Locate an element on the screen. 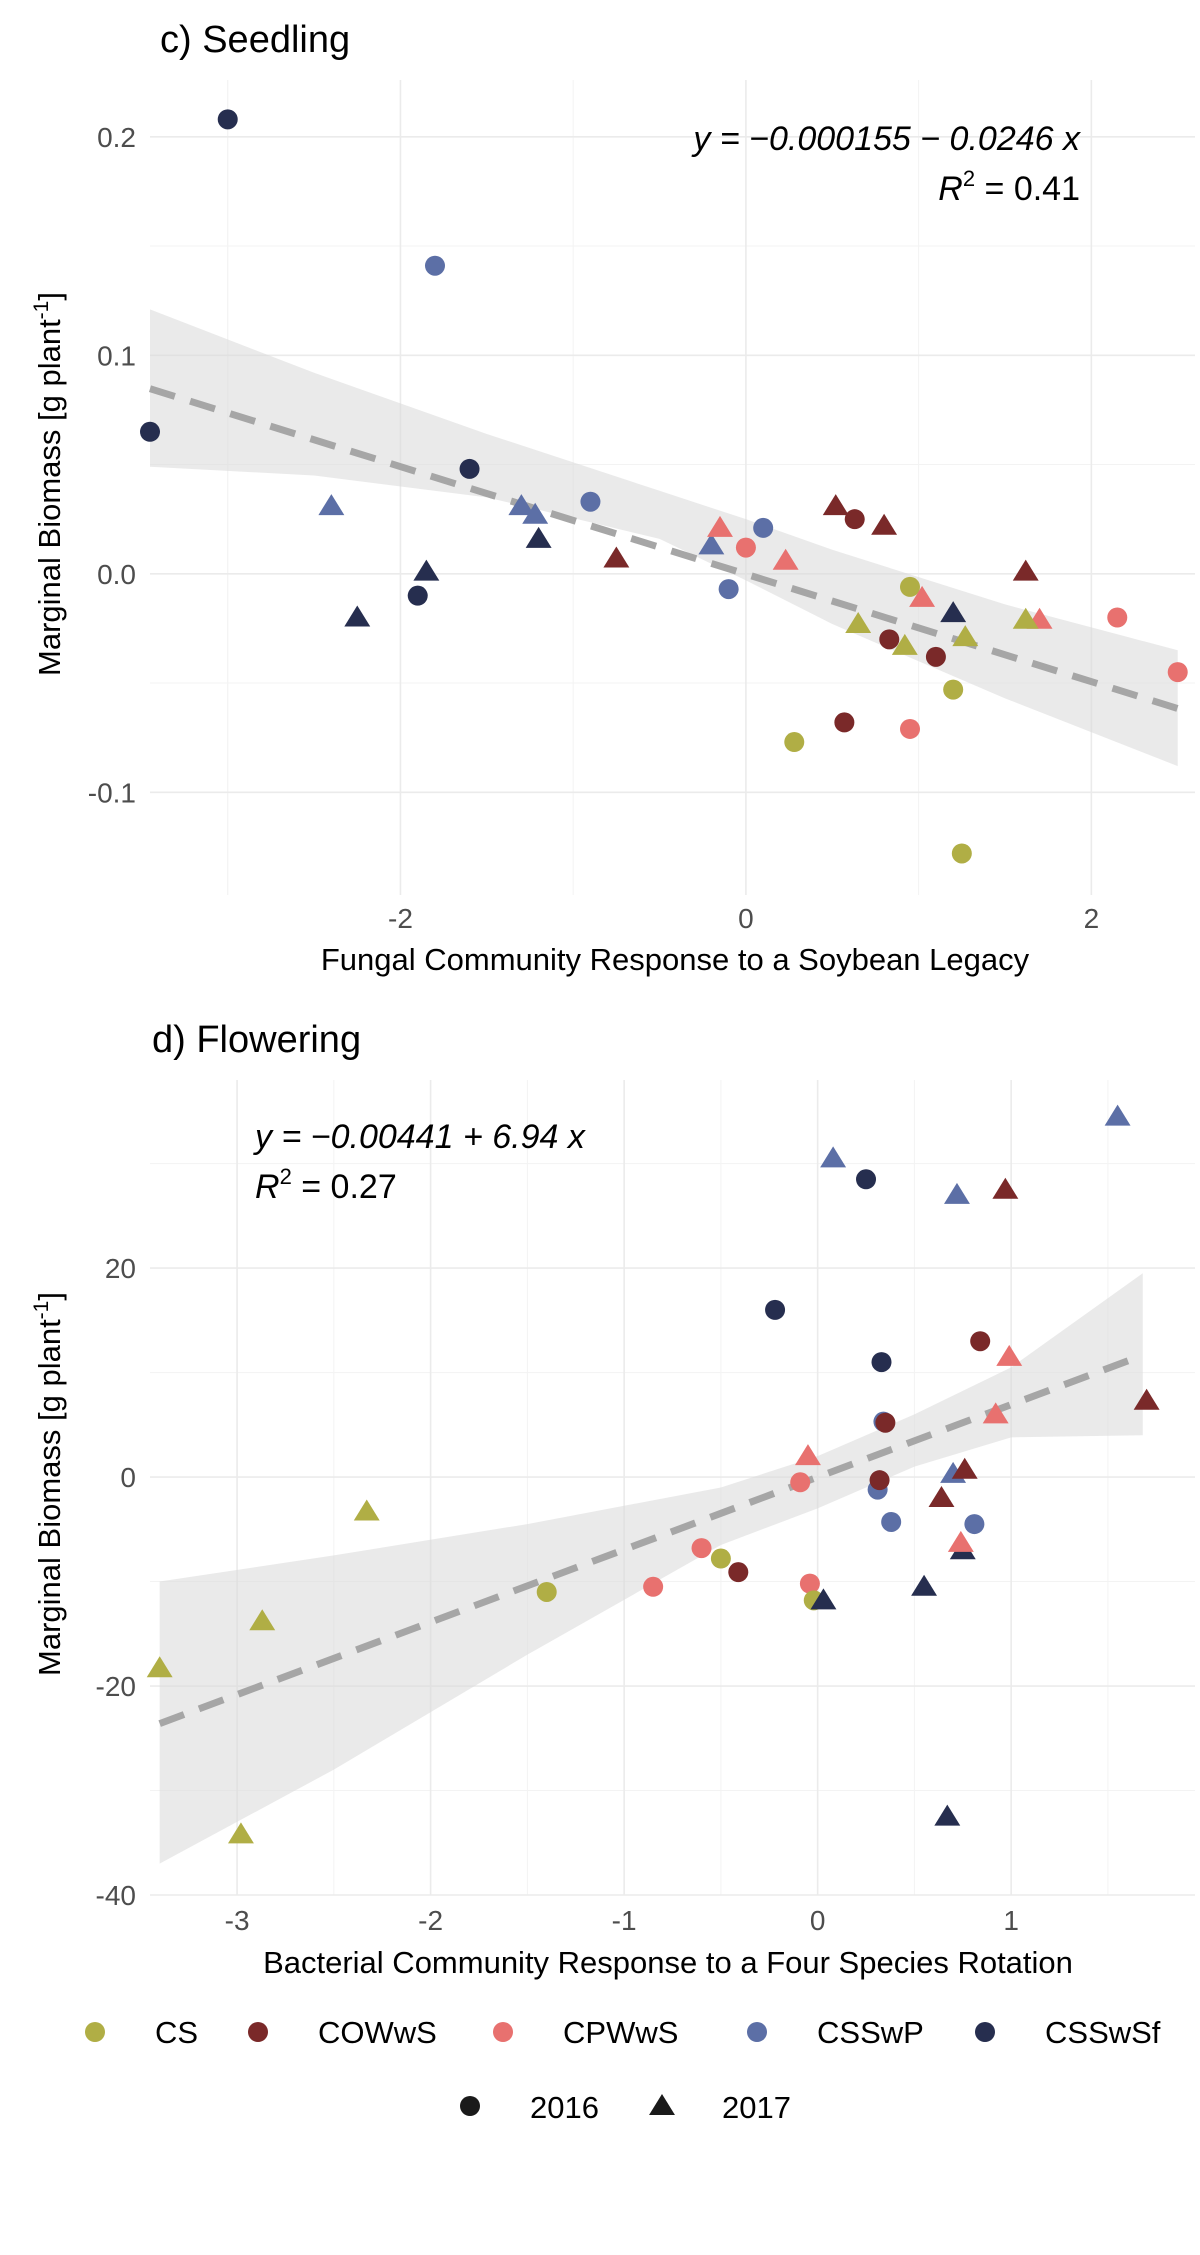 The width and height of the screenshot is (1200, 2255). y-tick-label: -20 is located at coordinates (116, 1686).